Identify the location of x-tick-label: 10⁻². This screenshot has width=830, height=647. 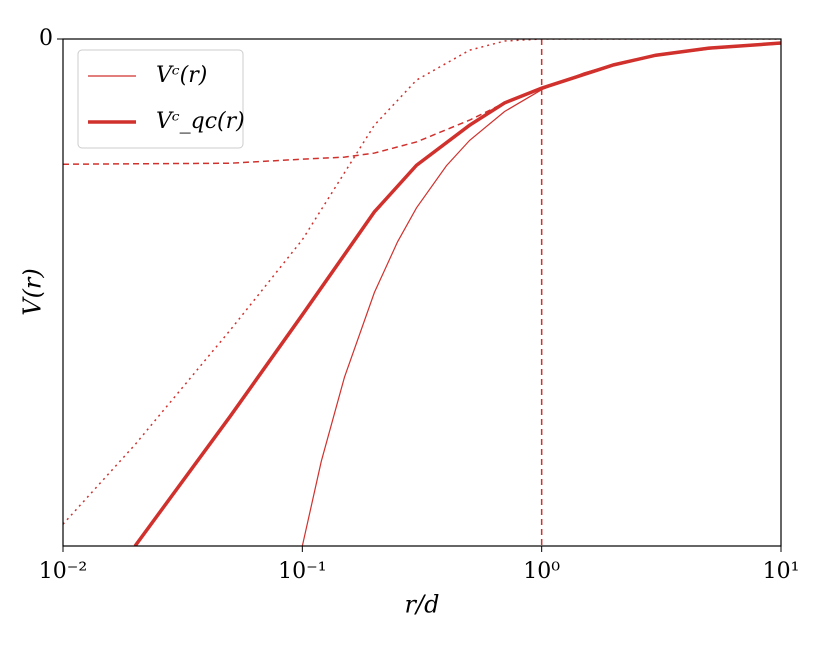
(63, 571).